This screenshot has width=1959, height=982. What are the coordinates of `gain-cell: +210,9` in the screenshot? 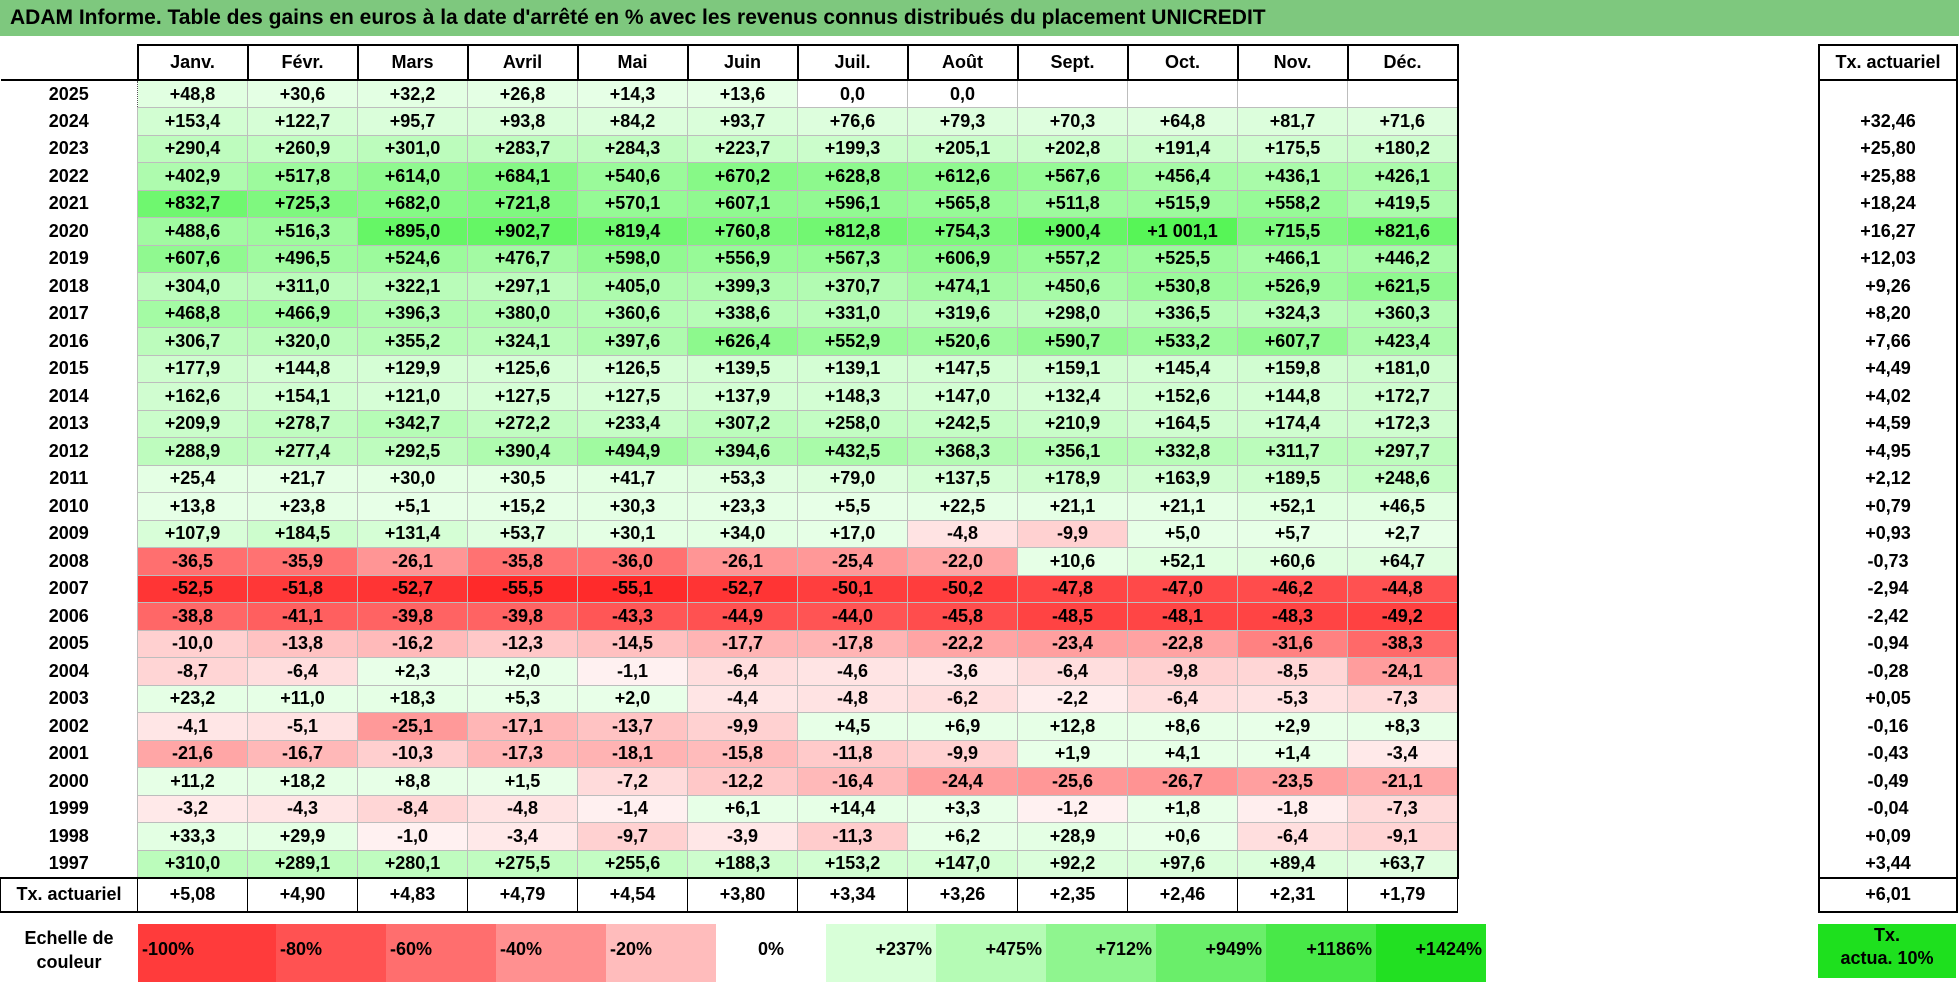 It's located at (1072, 423).